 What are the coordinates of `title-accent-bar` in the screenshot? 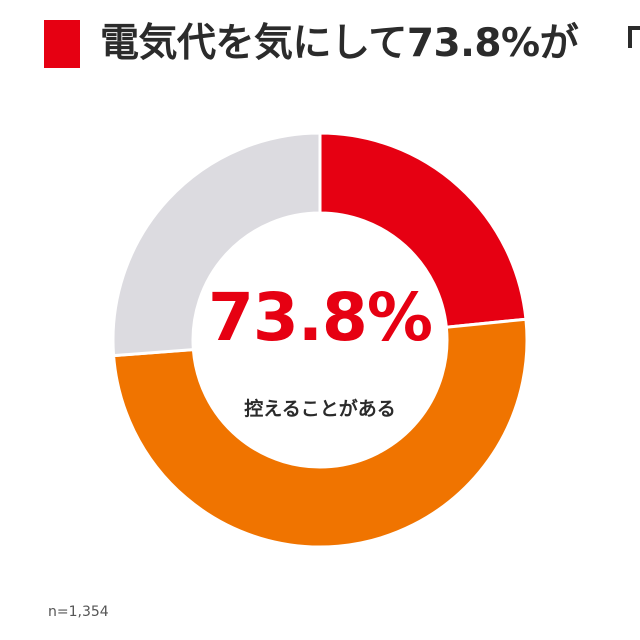 It's located at (62, 44).